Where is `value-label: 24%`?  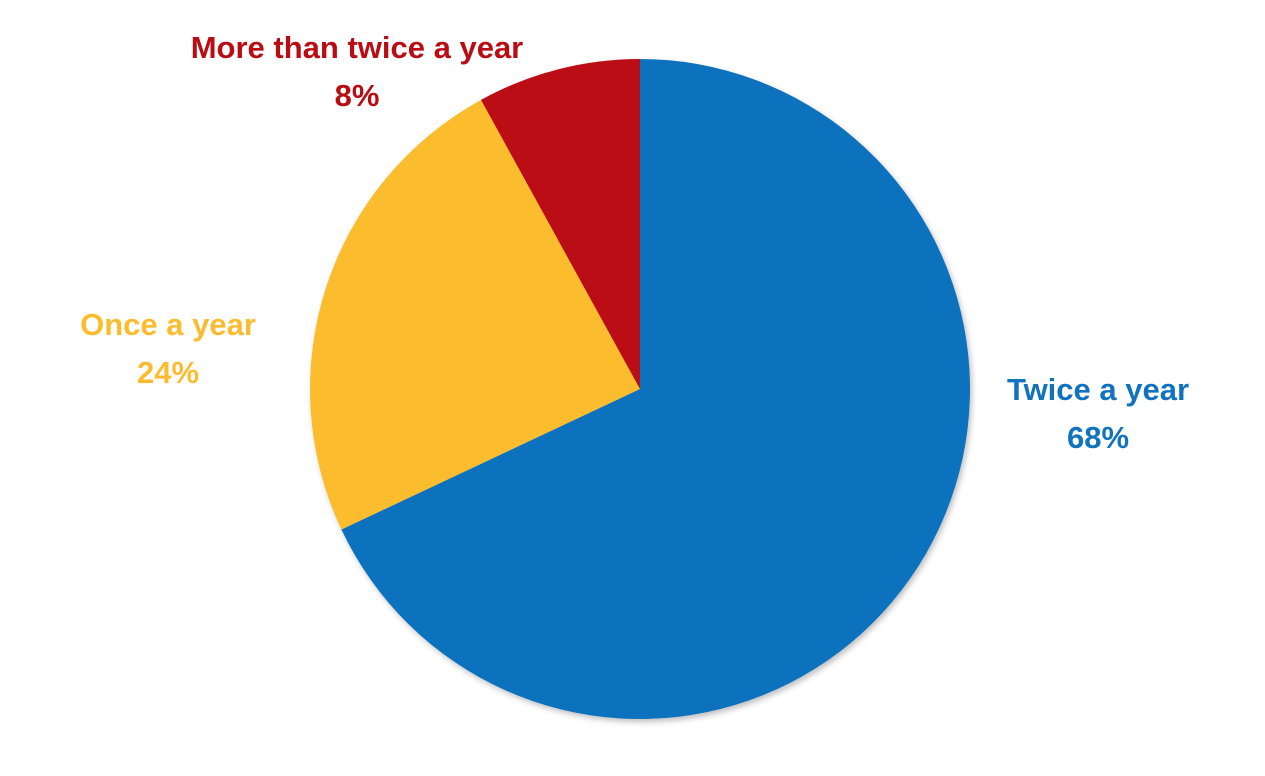 value-label: 24% is located at coordinates (168, 372).